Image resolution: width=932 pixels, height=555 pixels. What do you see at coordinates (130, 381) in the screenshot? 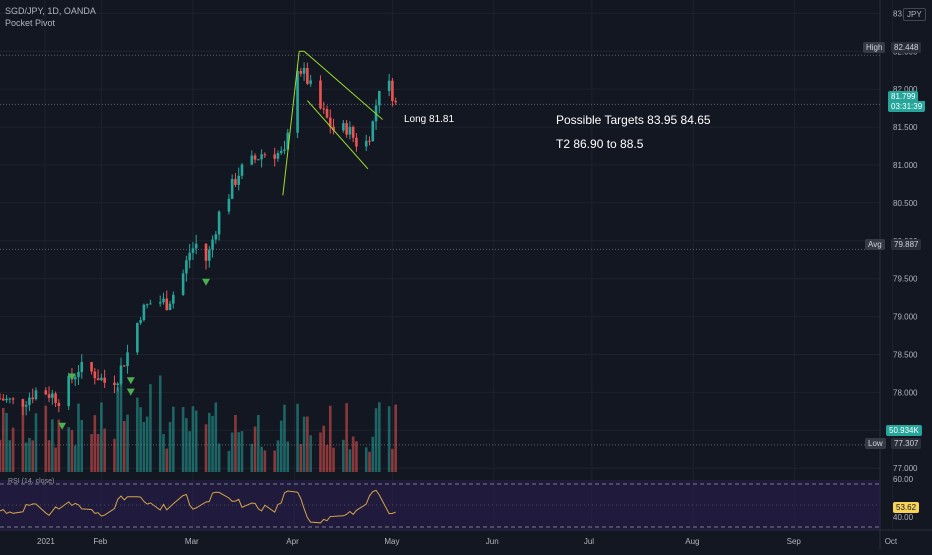
I see `pocket-pivot-marker` at bounding box center [130, 381].